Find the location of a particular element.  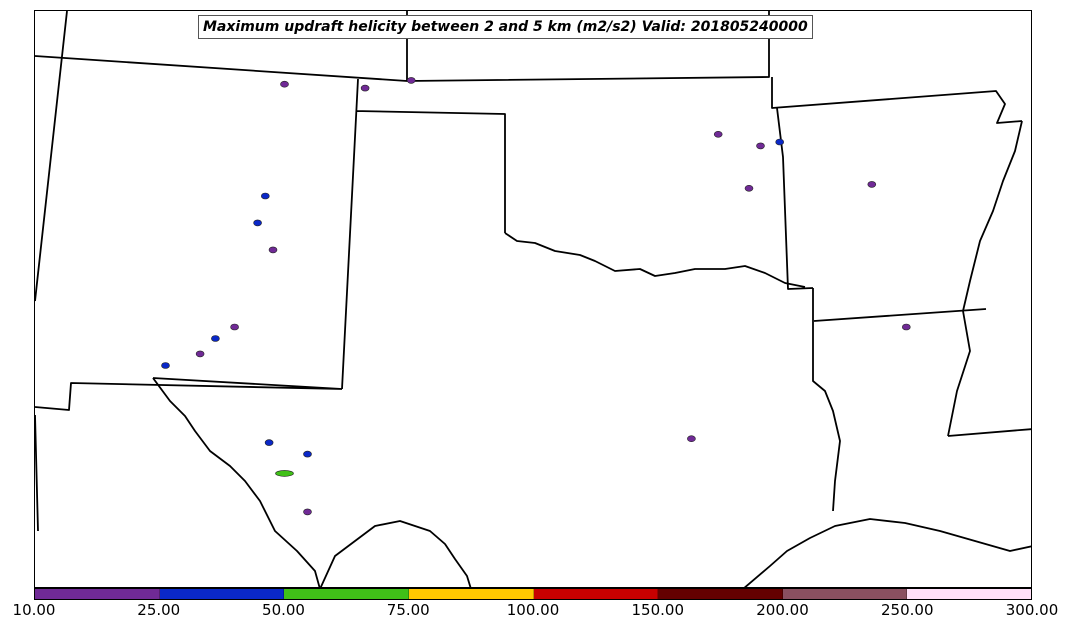

colorbar-tick-label: 25.00 is located at coordinates (159, 610).